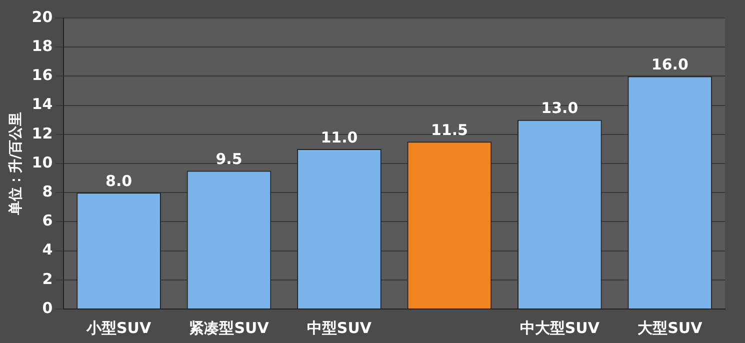  I want to click on y-tick-label: 6, so click(47, 221).